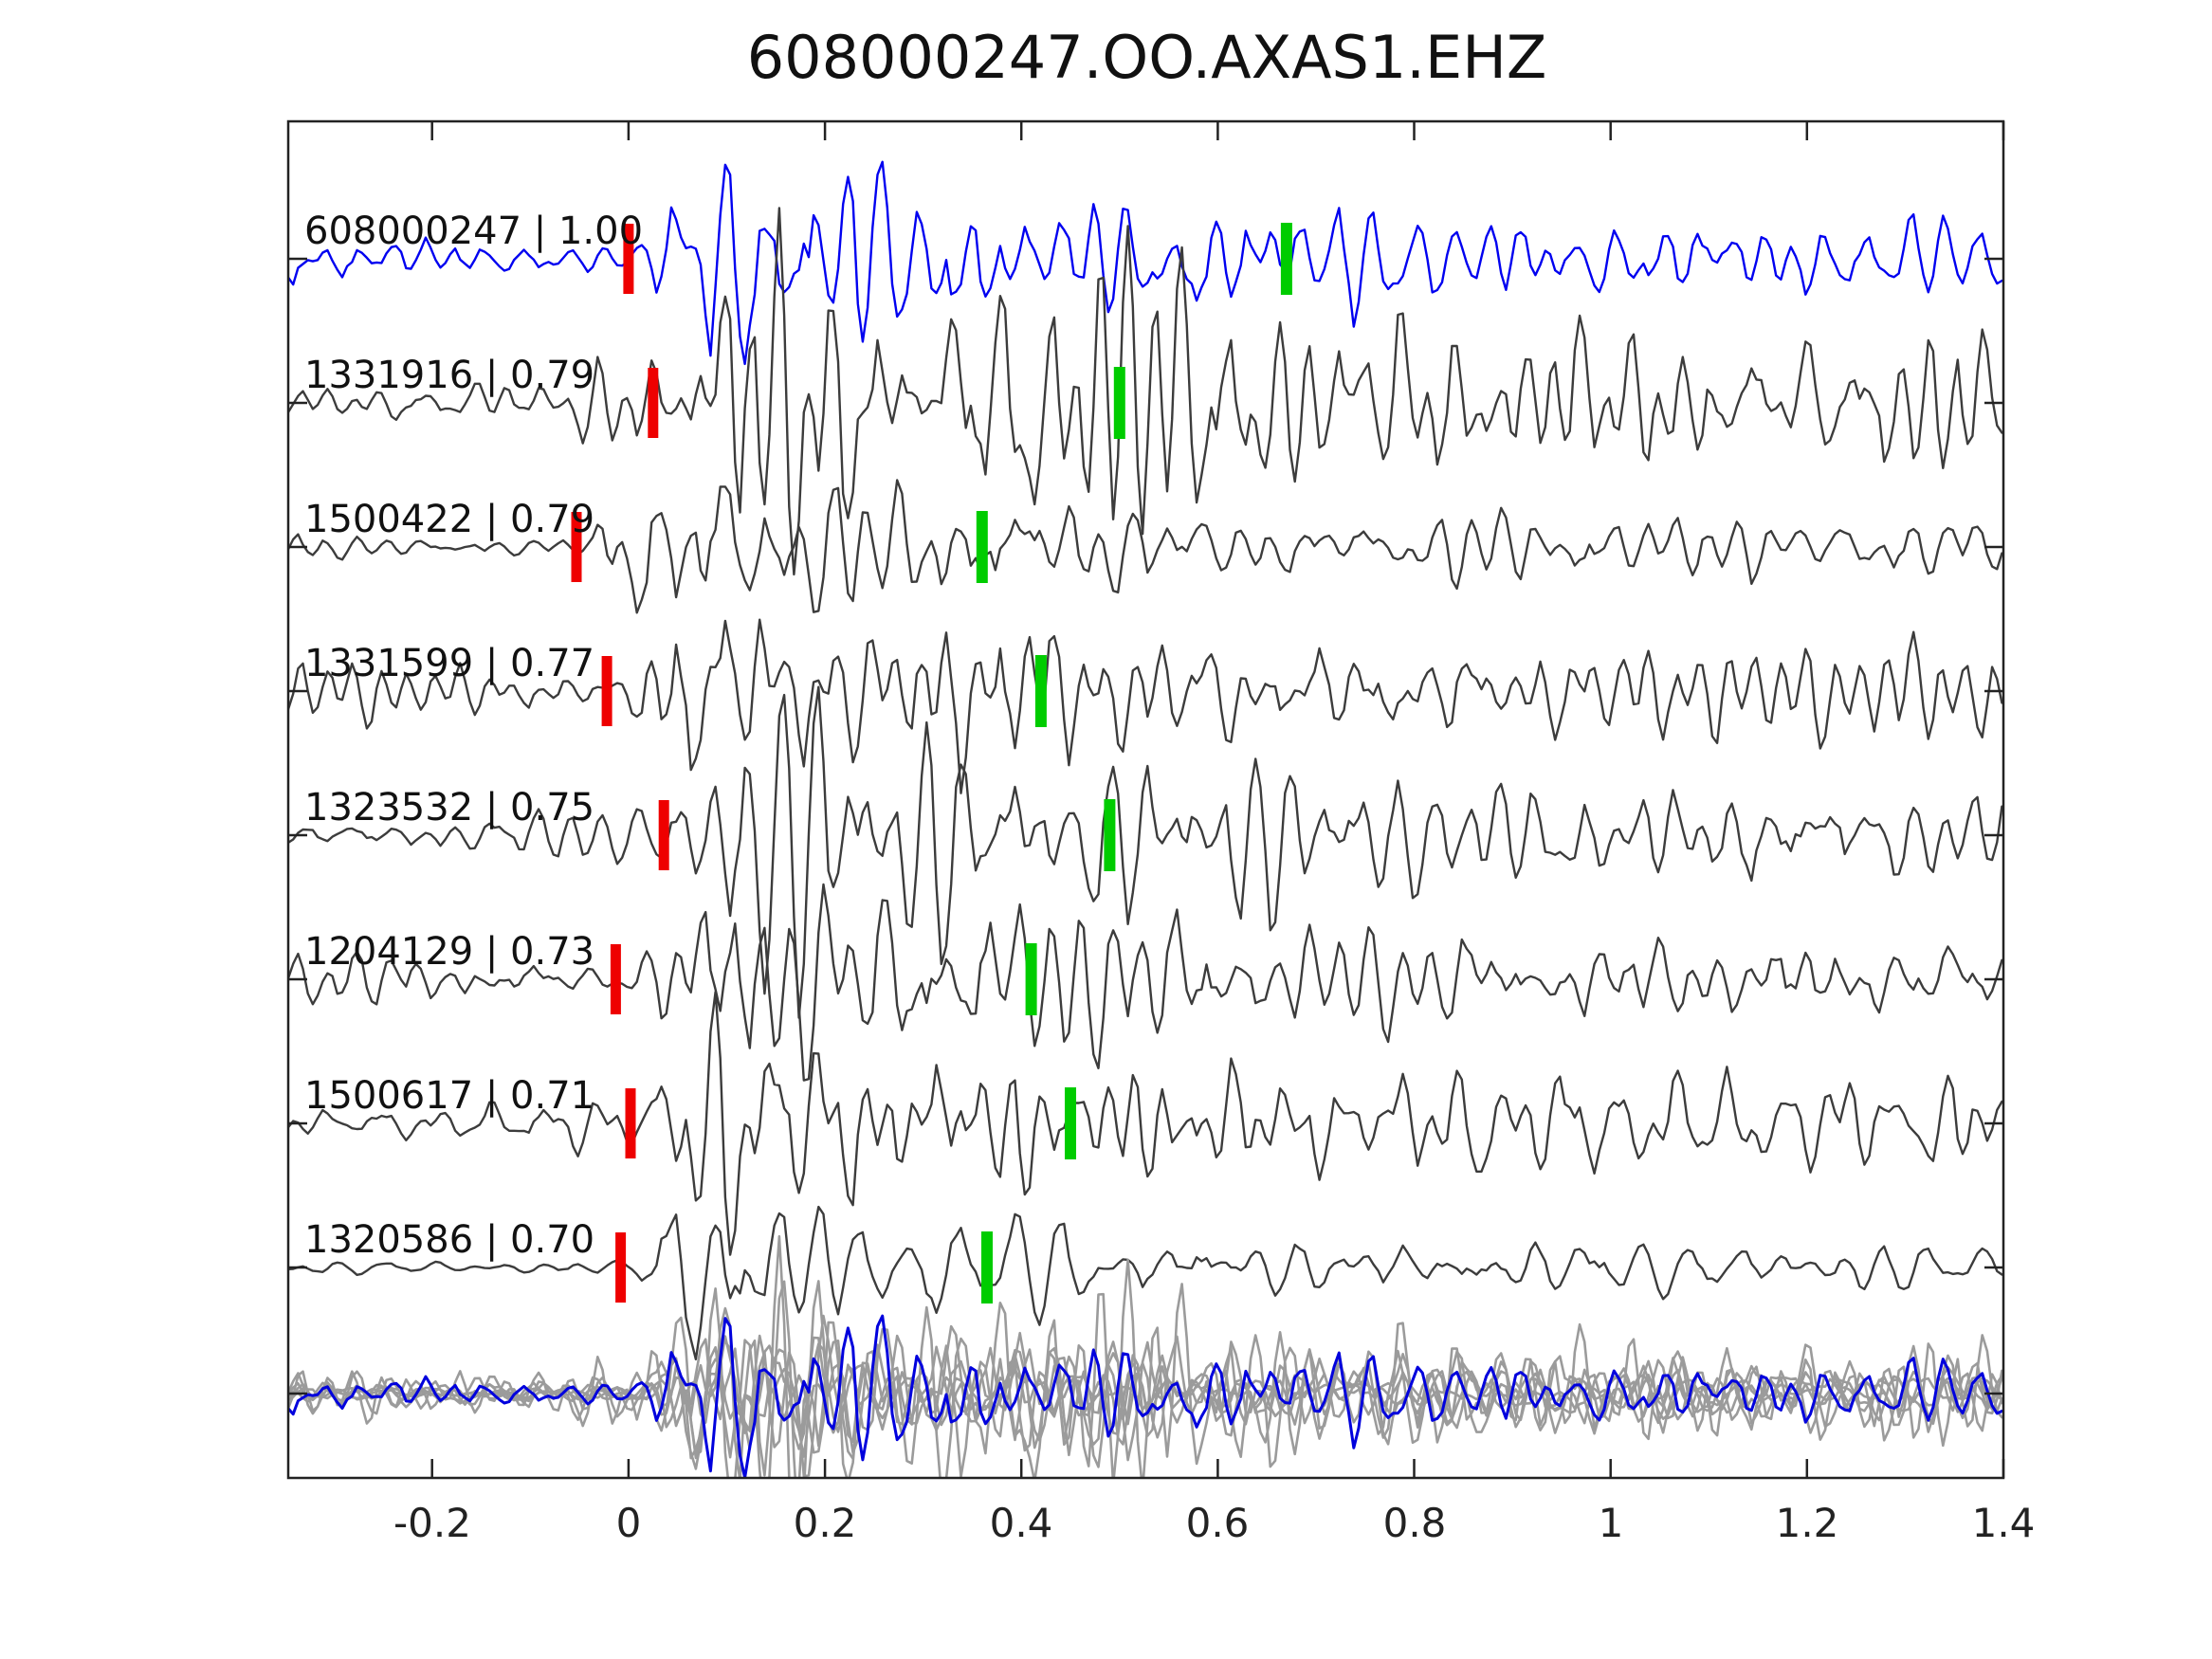  What do you see at coordinates (2003, 1523) in the screenshot?
I see `x-tick-label: 1.4` at bounding box center [2003, 1523].